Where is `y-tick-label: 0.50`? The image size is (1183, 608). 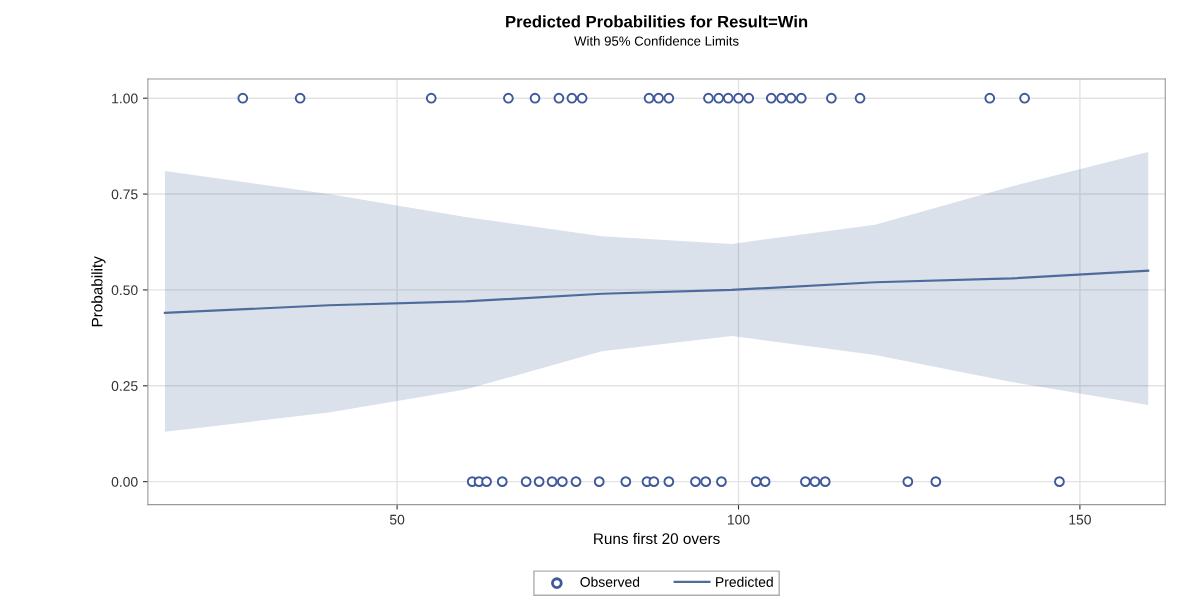
y-tick-label: 0.50 is located at coordinates (124, 290).